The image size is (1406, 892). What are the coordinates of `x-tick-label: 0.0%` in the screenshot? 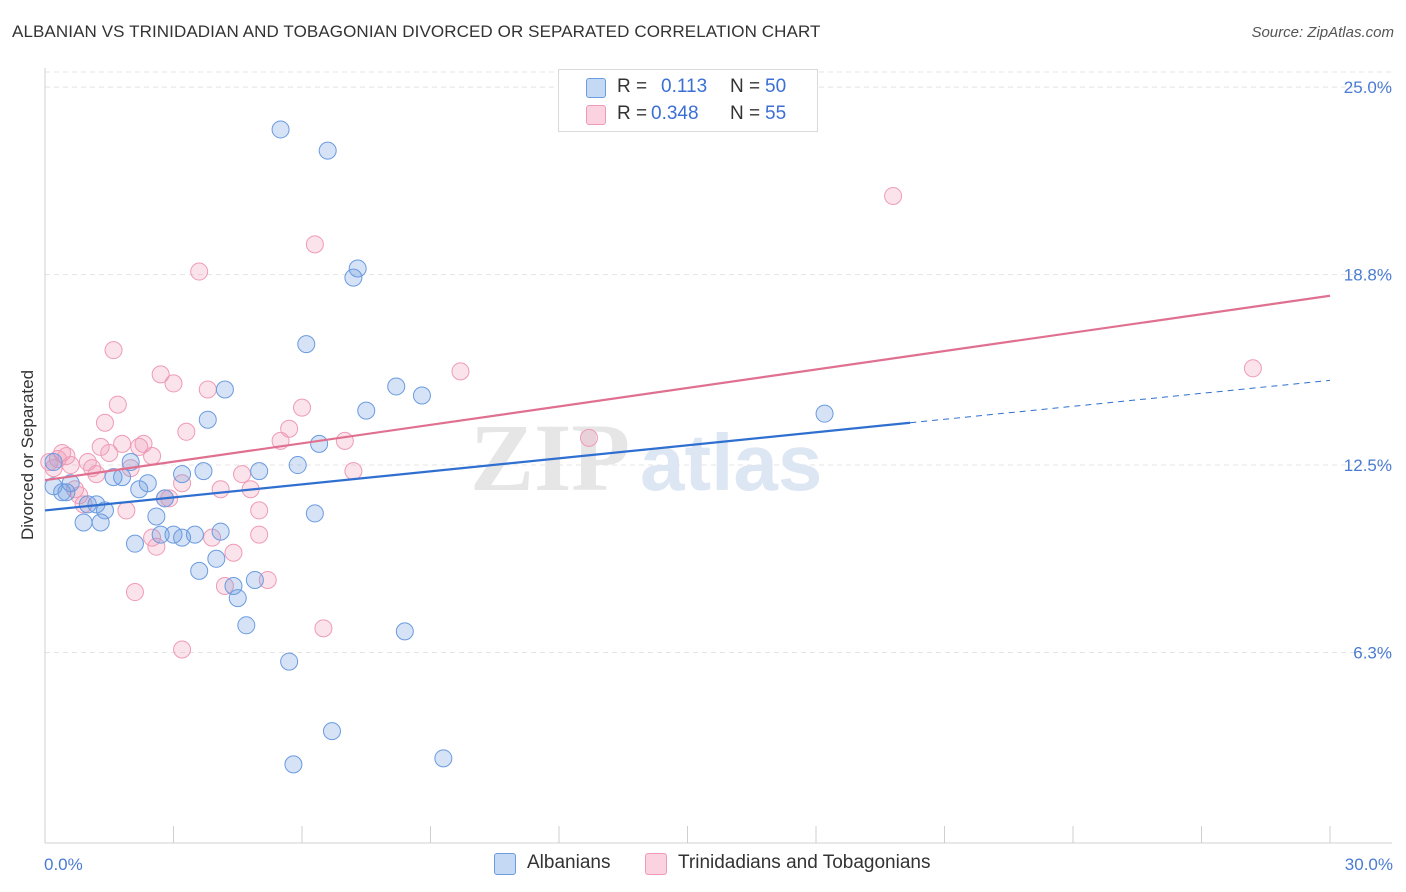 It's located at (63, 864).